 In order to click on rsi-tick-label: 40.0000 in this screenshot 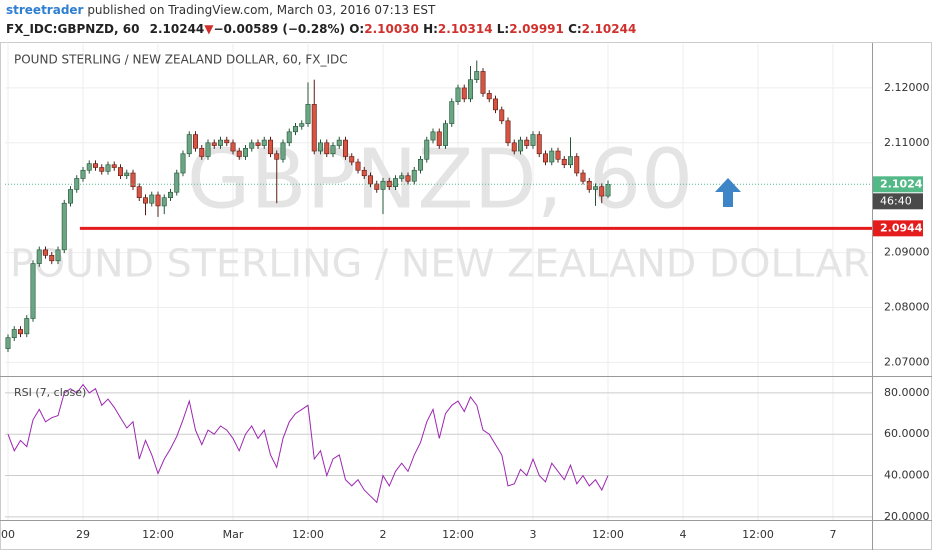, I will do `click(907, 475)`.